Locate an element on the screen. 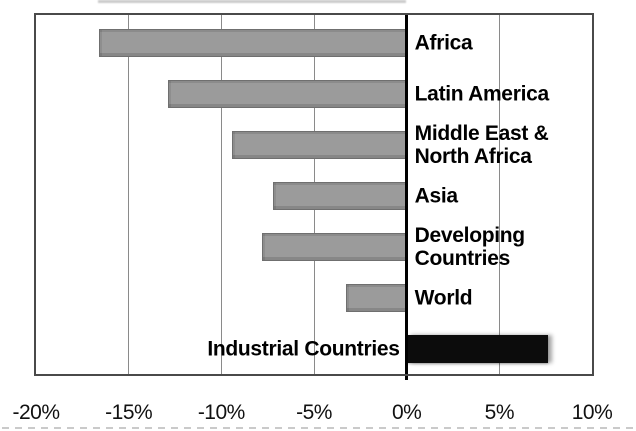 Image resolution: width=636 pixels, height=431 pixels. top-crop-artifact is located at coordinates (252, 1).